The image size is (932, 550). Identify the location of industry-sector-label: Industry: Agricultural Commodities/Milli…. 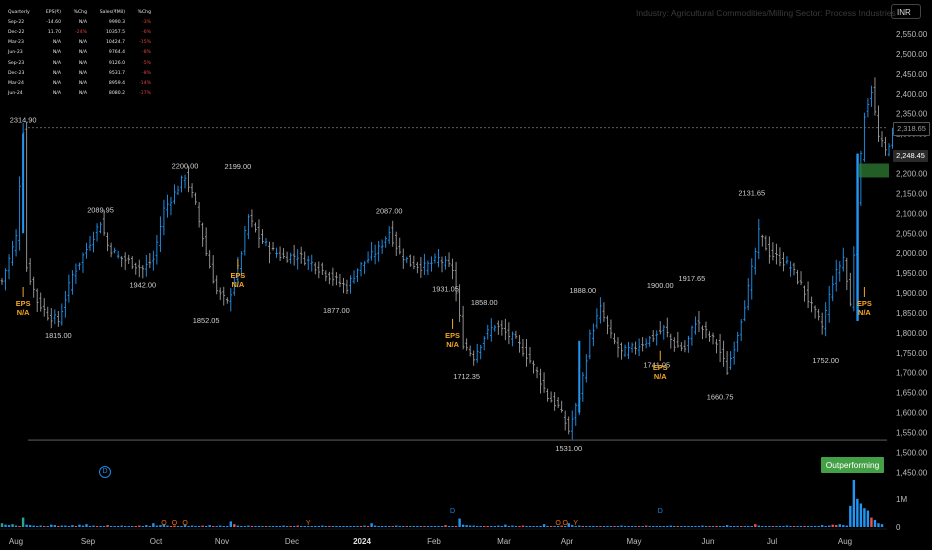
(766, 13).